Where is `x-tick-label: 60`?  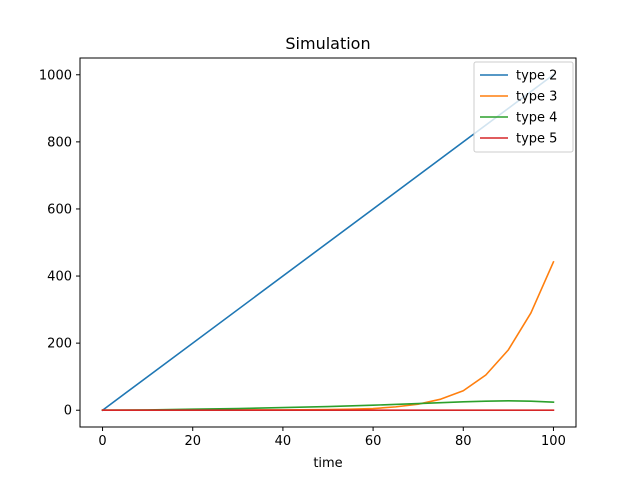
x-tick-label: 60 is located at coordinates (373, 441).